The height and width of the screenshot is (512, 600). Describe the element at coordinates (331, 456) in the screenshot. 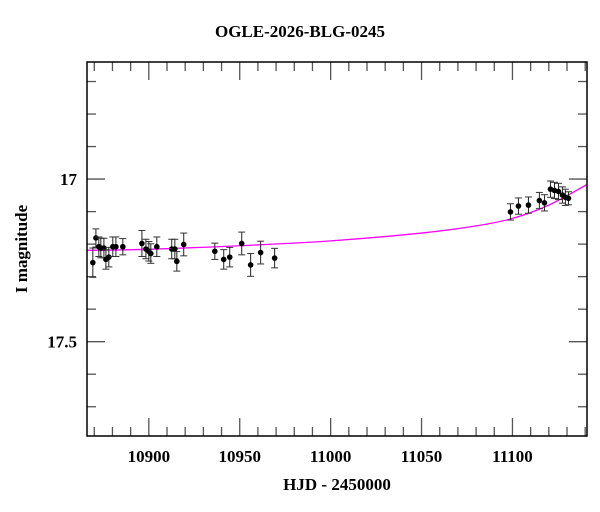

I see `x-tick-label: 11000` at that location.